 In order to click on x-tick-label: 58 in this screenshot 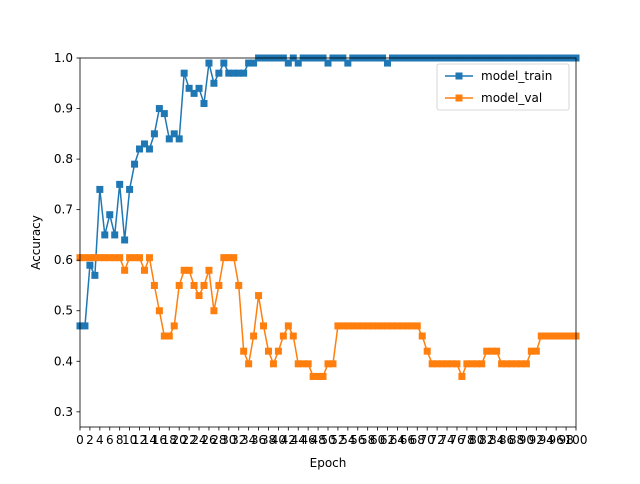, I will do `click(367, 440)`.